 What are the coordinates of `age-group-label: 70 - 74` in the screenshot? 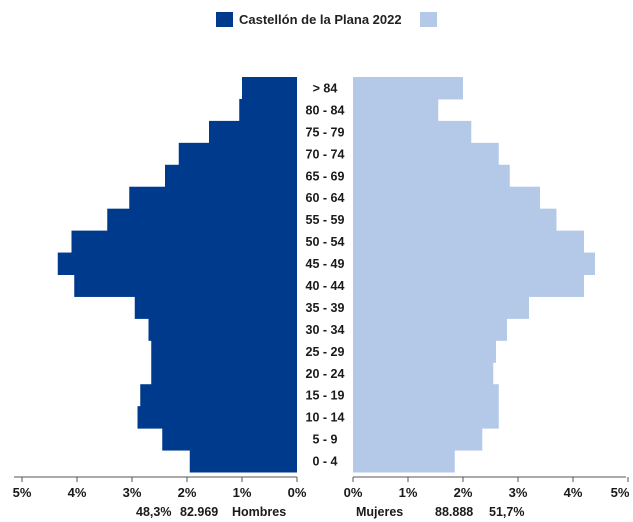 It's located at (325, 154).